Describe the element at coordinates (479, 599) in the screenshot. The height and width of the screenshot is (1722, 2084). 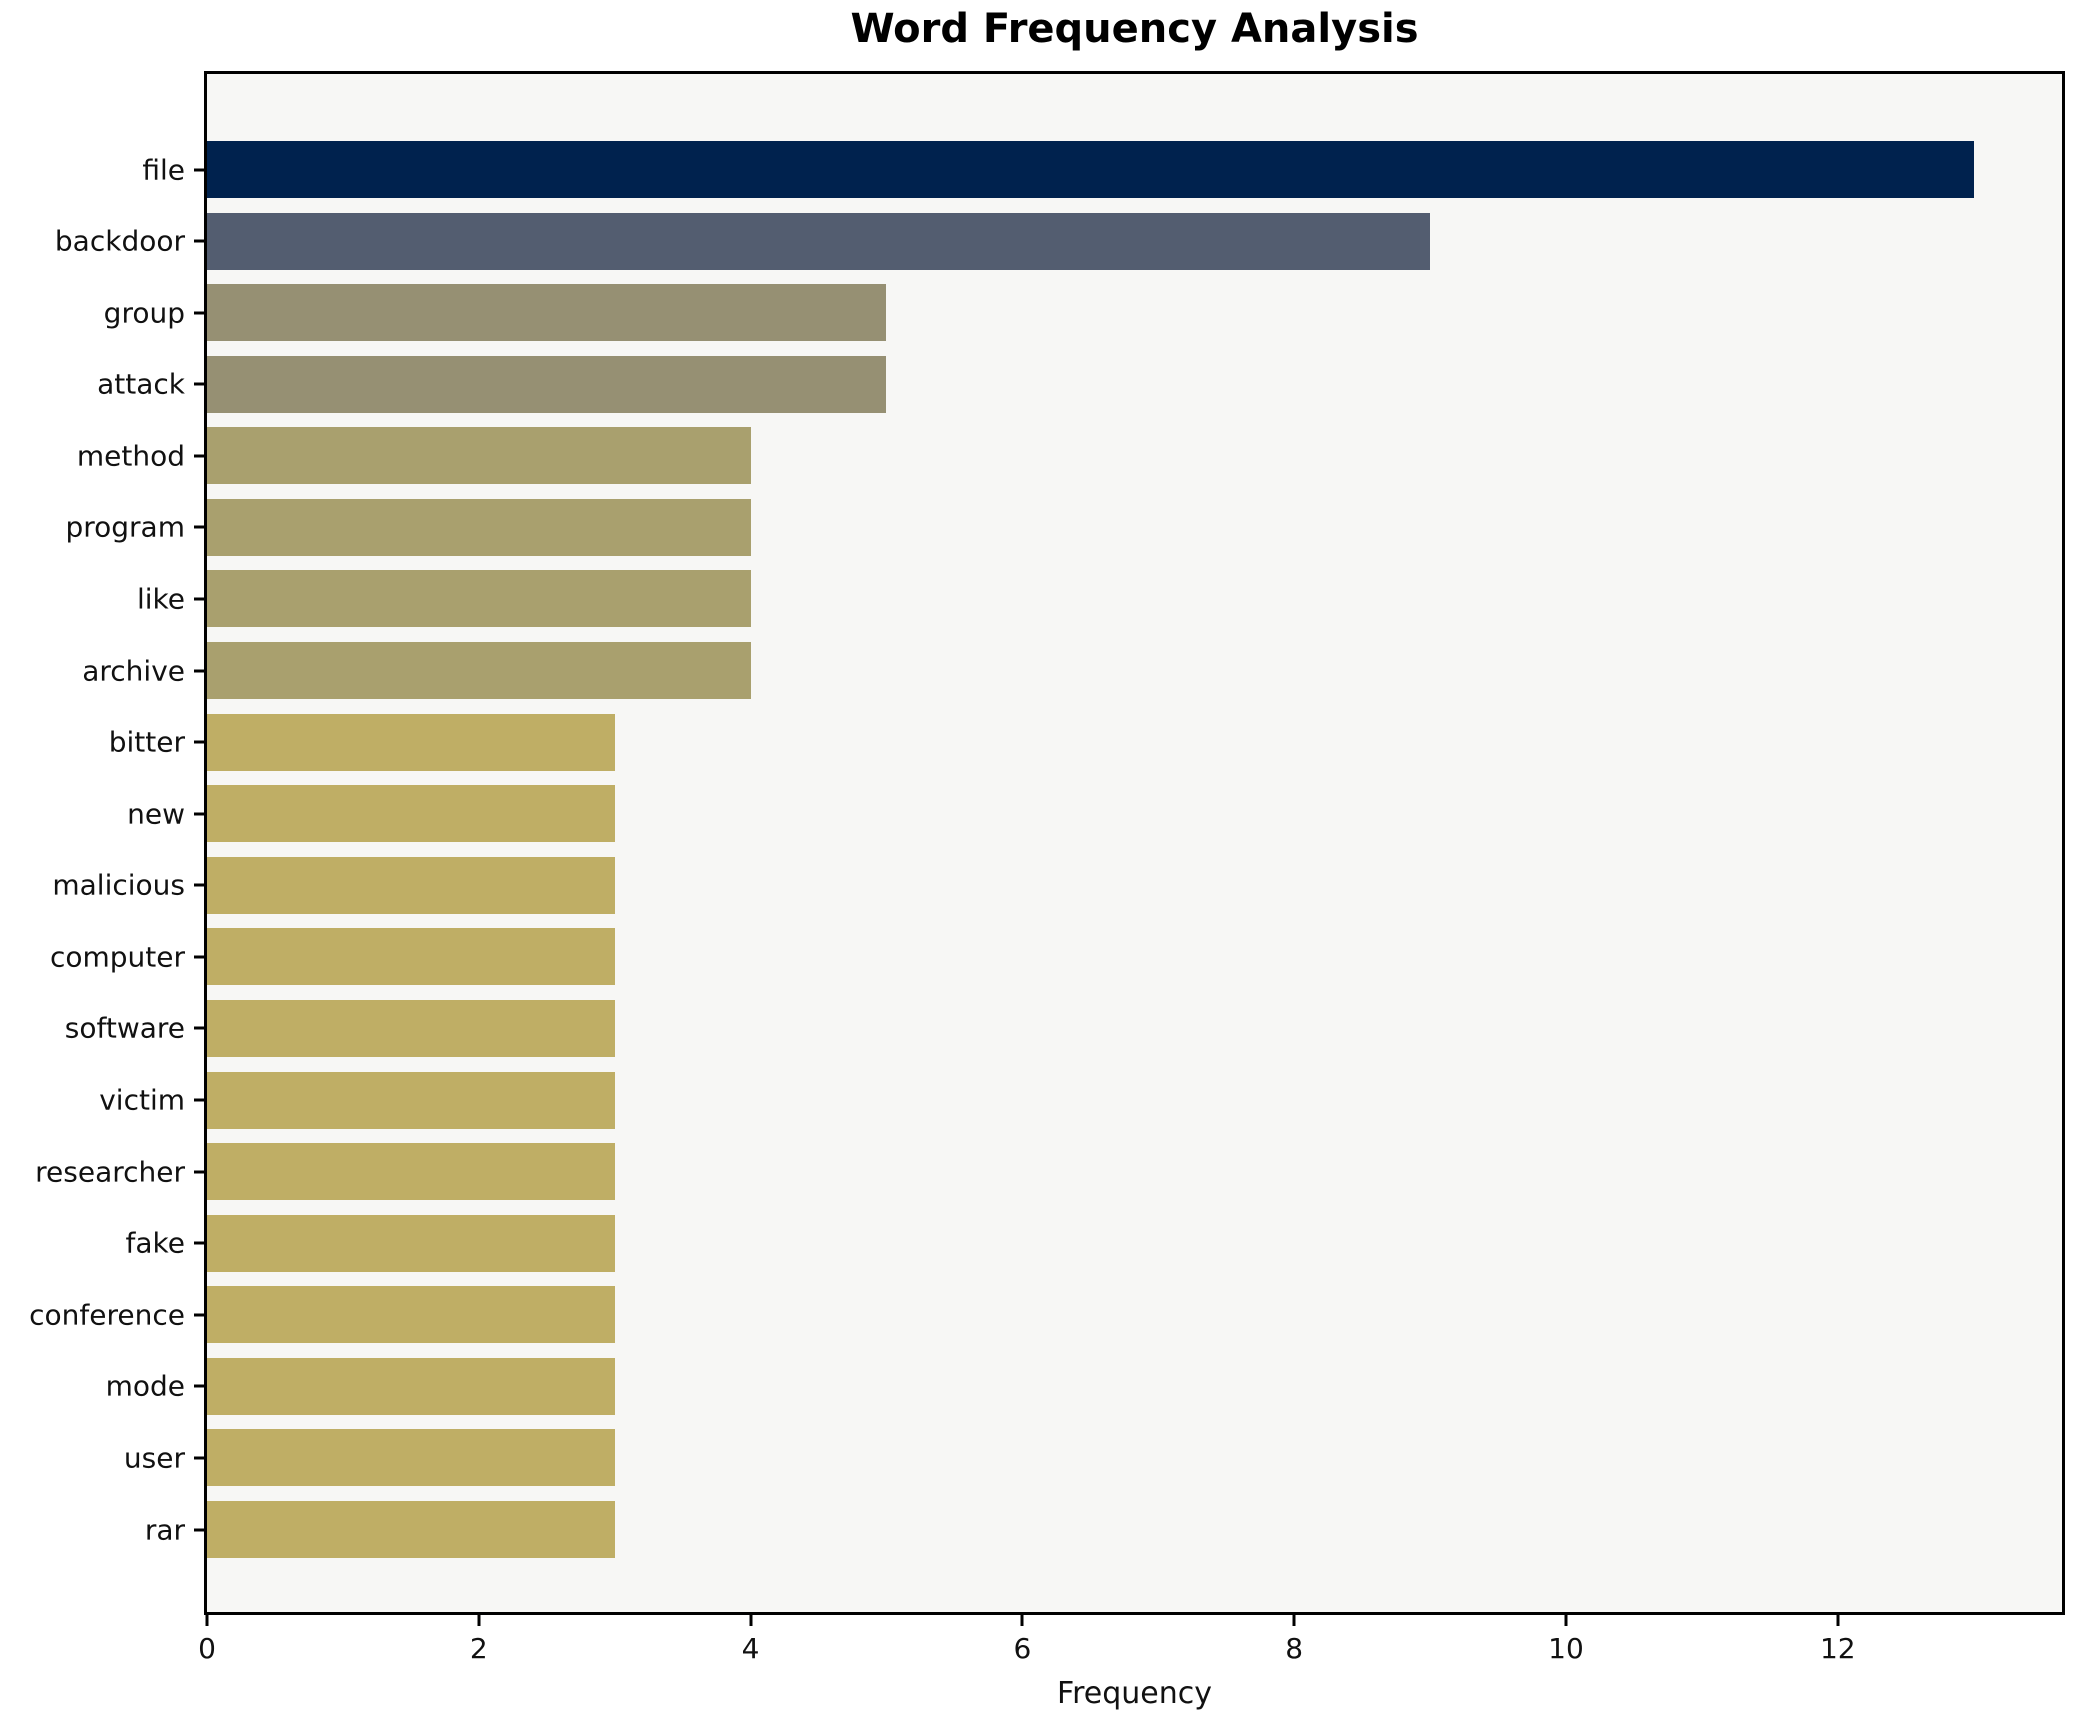
I see `freq-bar-like` at that location.